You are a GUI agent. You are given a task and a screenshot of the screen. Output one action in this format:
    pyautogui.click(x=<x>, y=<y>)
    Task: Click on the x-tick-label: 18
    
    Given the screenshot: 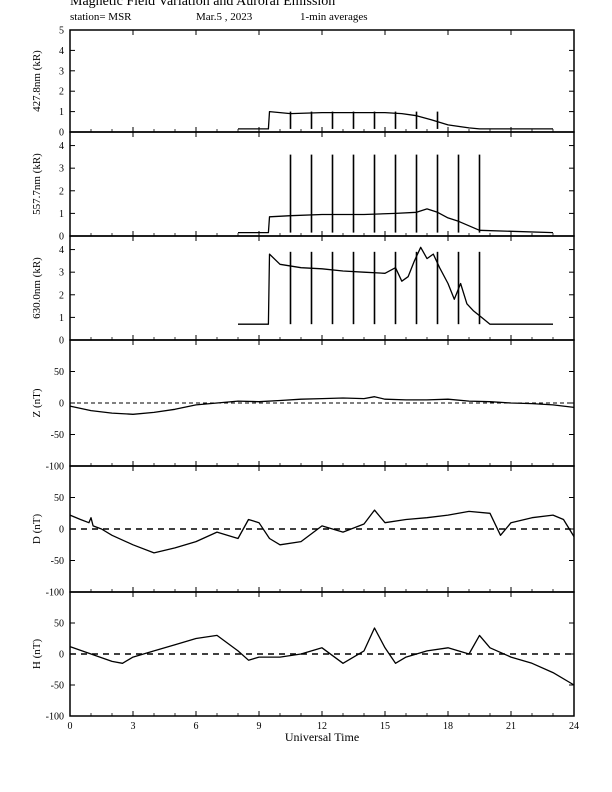 What is the action you would take?
    pyautogui.click(x=448, y=726)
    